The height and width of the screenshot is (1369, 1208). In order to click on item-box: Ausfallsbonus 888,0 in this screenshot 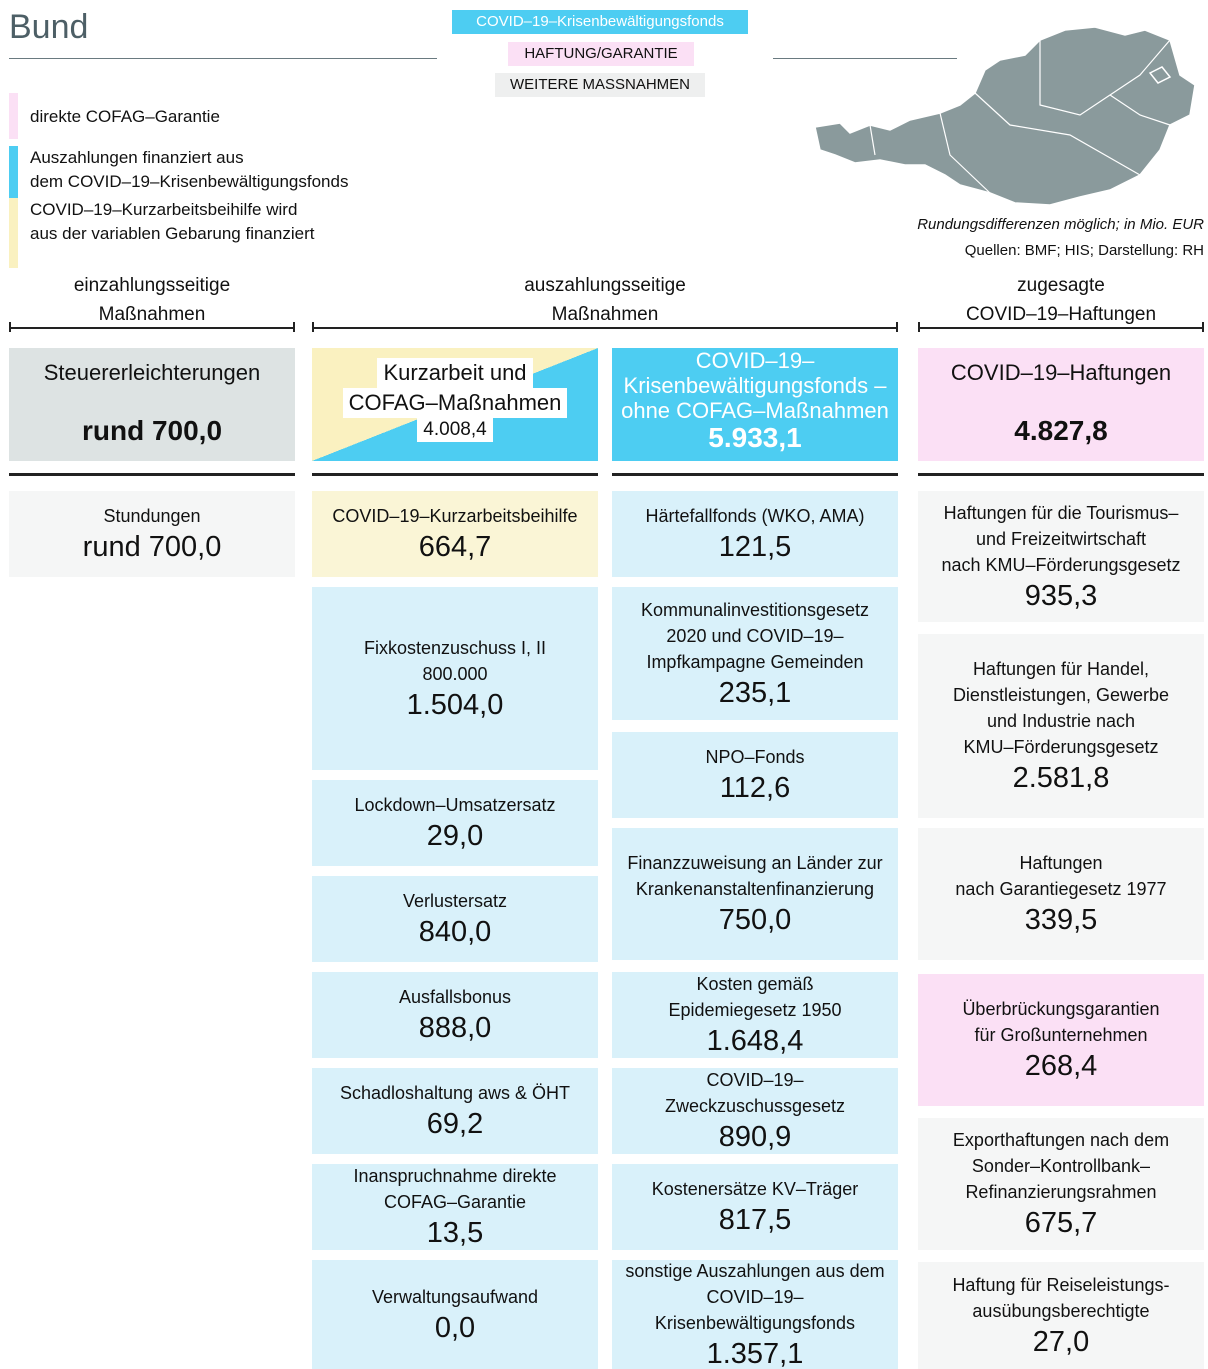, I will do `click(455, 1015)`.